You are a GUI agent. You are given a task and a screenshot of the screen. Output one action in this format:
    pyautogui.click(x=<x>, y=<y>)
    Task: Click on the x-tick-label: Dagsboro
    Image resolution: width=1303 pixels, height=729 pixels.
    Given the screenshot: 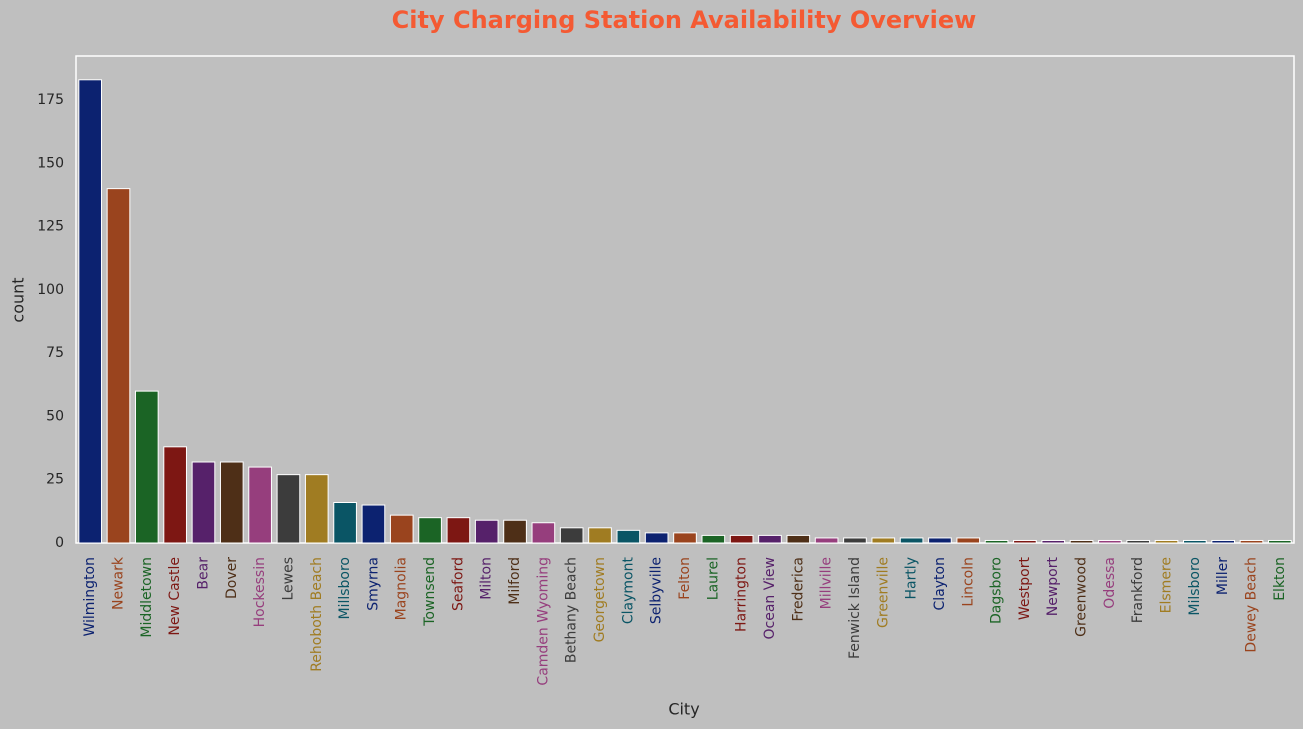 What is the action you would take?
    pyautogui.click(x=997, y=590)
    